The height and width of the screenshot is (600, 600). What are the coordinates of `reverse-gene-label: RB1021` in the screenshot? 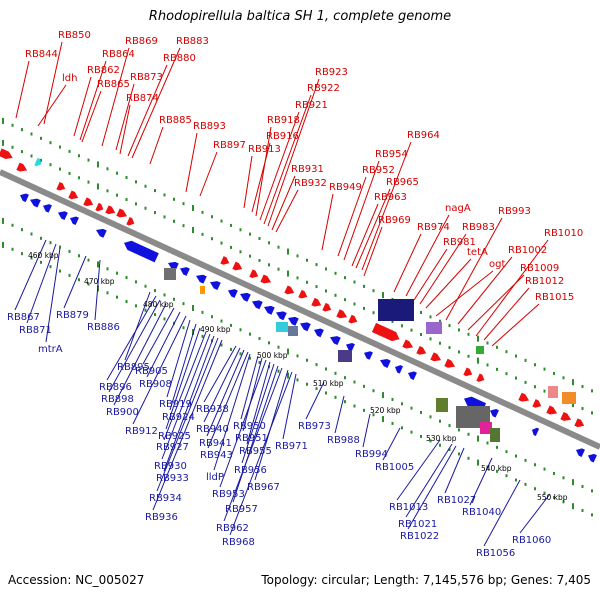 It's located at (417, 524).